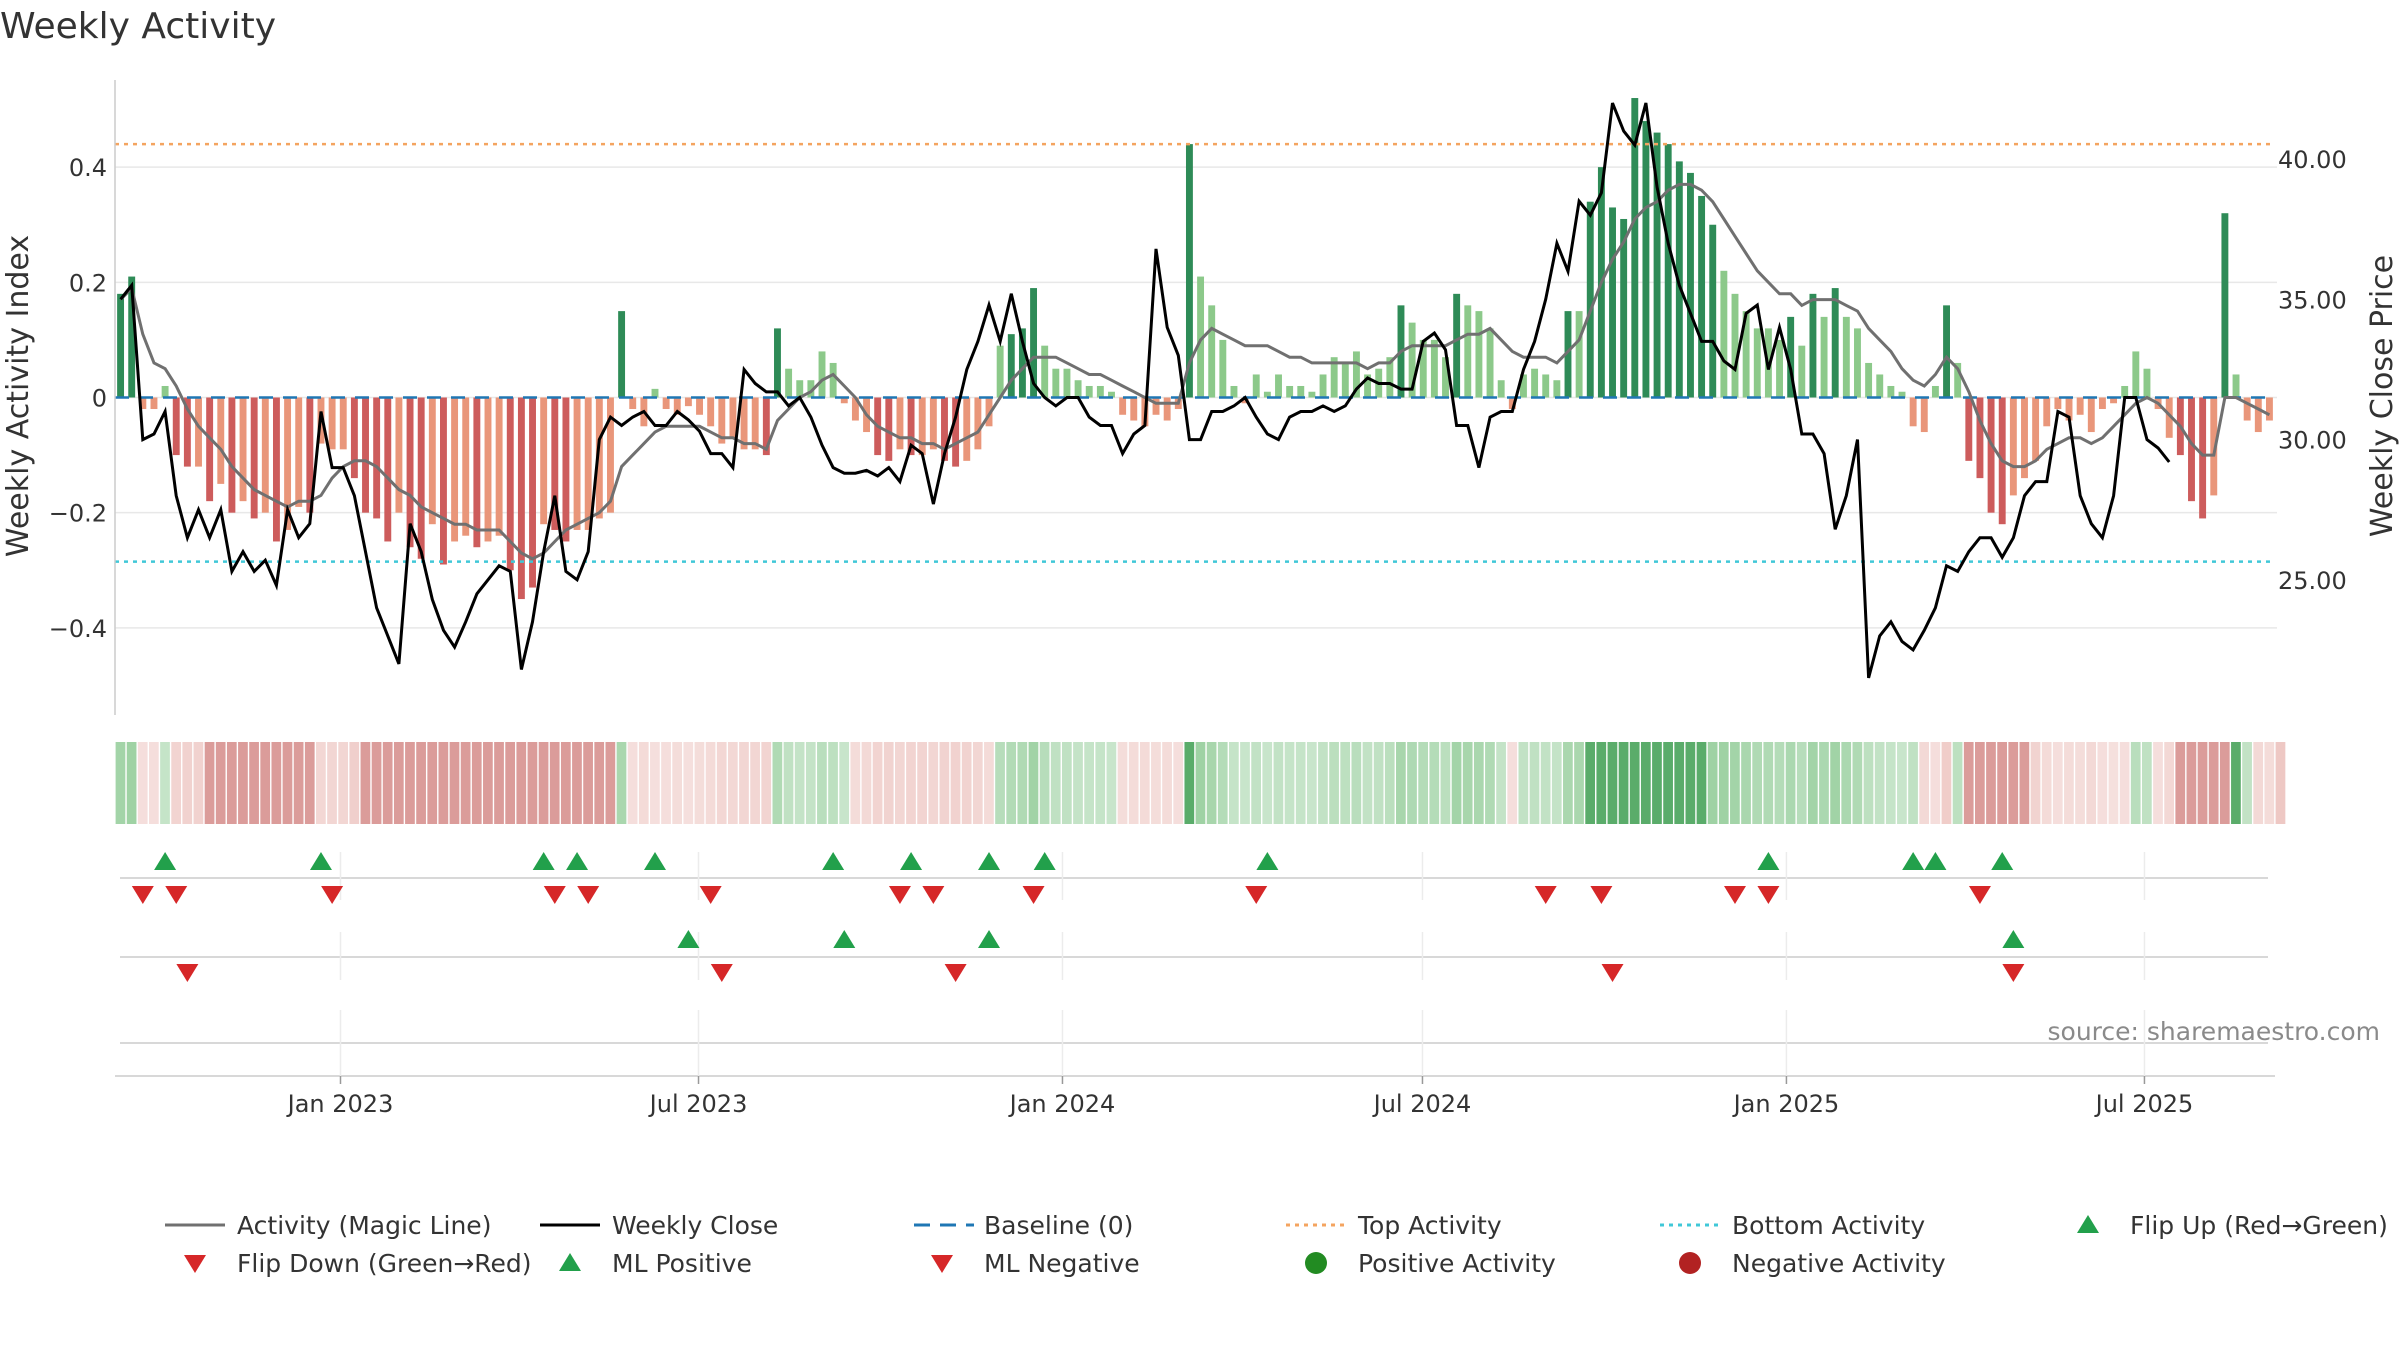 The width and height of the screenshot is (2400, 1350). I want to click on legend-item: Positive Activity, so click(1430, 1263).